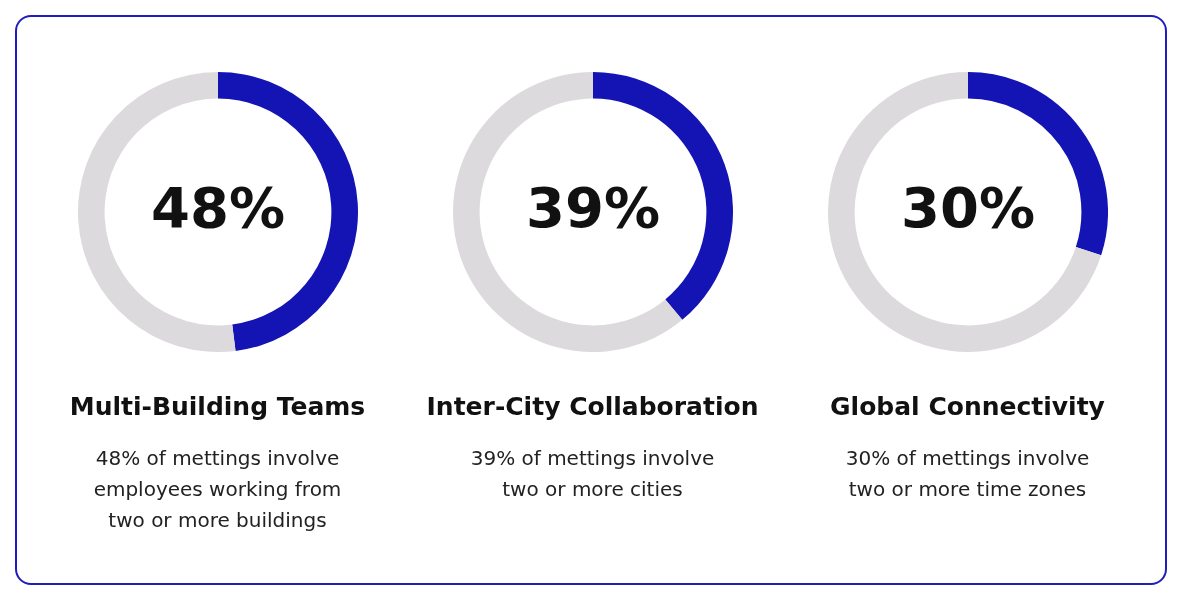 The image size is (1187, 601). I want to click on text: 39% of mettings involve two or more cities, so click(592, 474).